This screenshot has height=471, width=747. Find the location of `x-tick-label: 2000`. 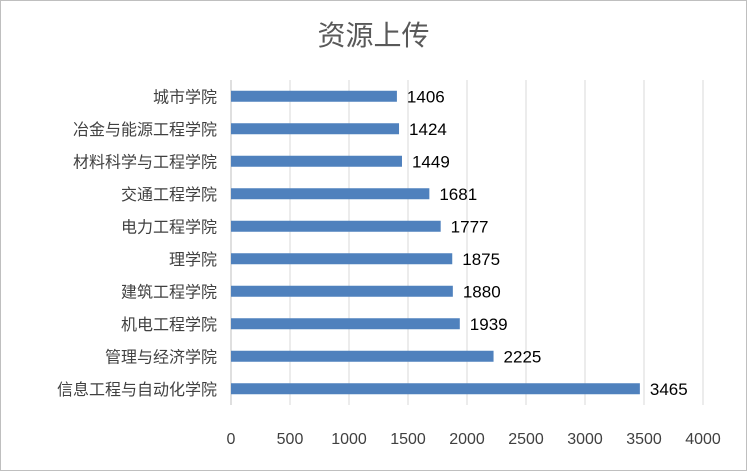

x-tick-label: 2000 is located at coordinates (467, 439).